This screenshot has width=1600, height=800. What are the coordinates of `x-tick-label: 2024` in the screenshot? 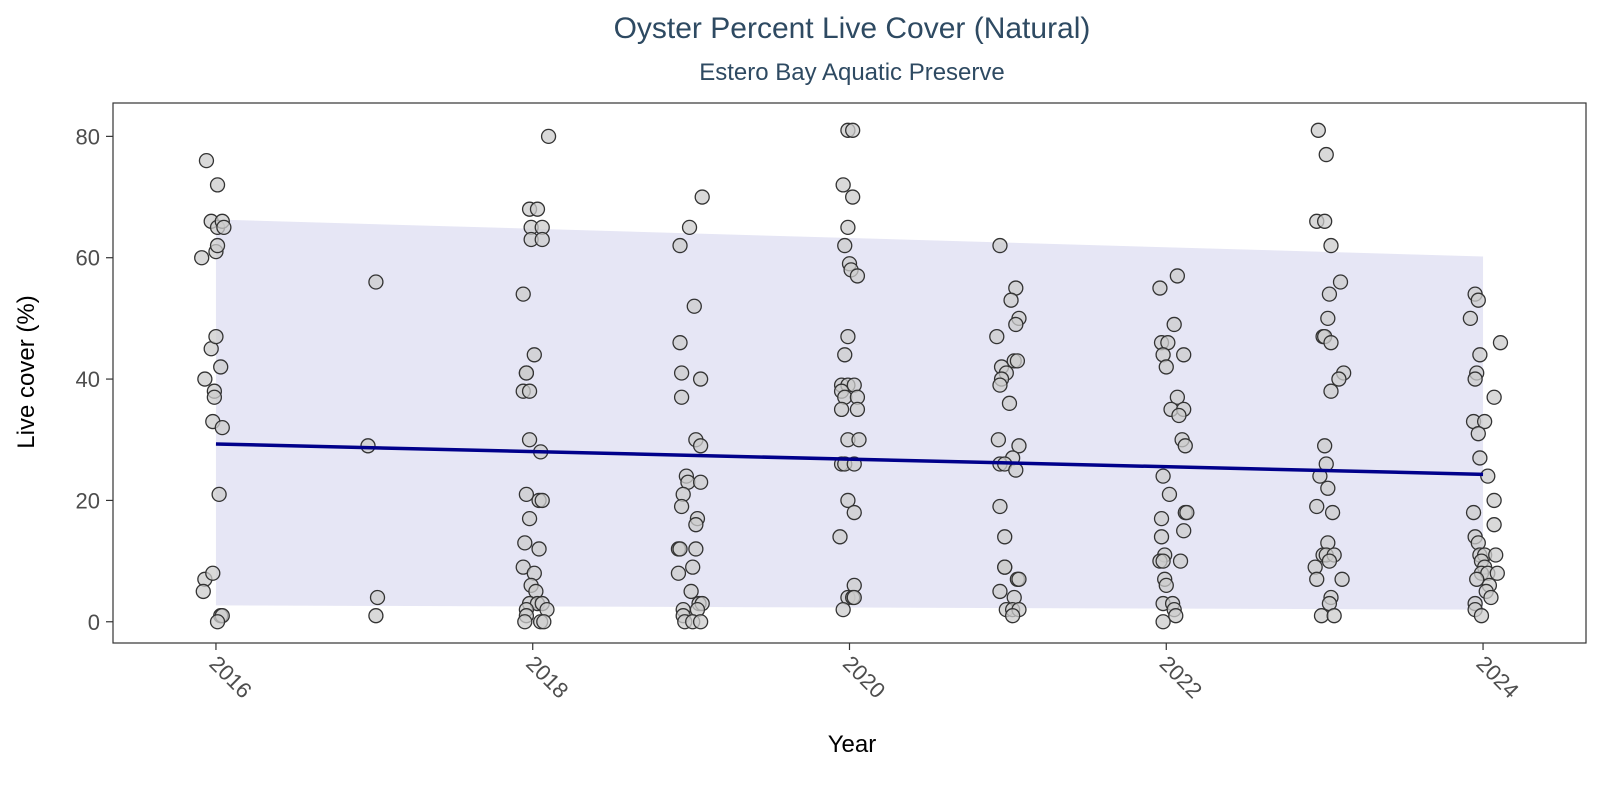 It's located at (1498, 677).